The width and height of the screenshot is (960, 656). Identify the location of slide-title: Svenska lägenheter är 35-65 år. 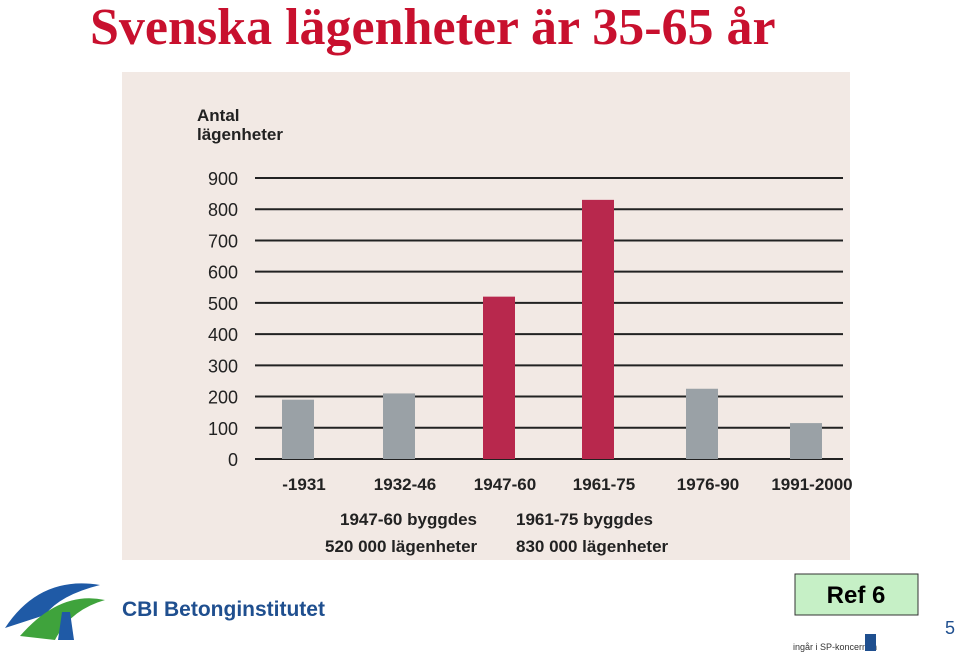
(433, 28).